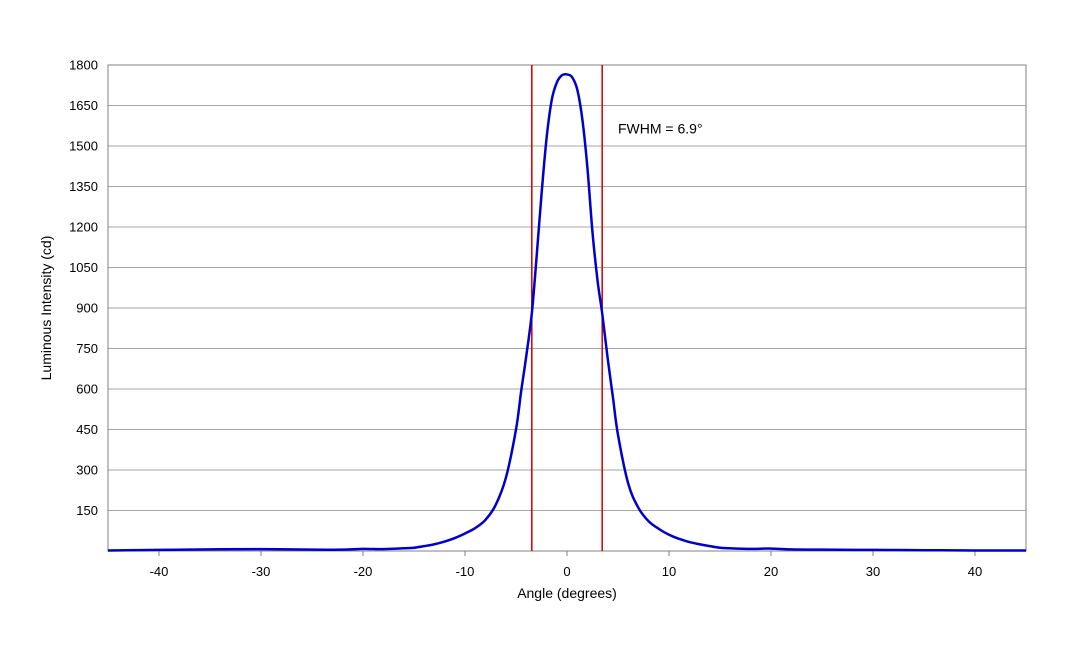  Describe the element at coordinates (83, 186) in the screenshot. I see `y-tick-label: 1350` at that location.